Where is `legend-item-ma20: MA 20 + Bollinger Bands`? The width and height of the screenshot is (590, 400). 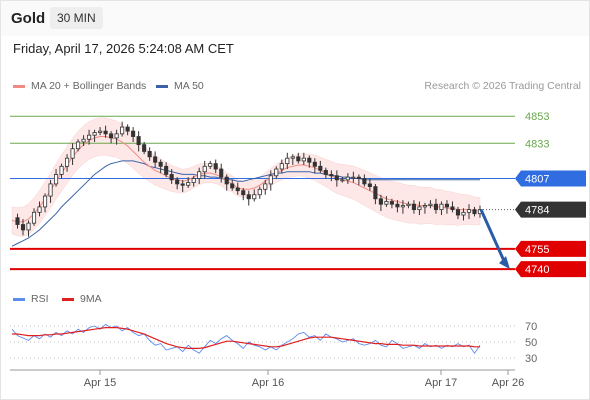 legend-item-ma20: MA 20 + Bollinger Bands is located at coordinates (79, 86).